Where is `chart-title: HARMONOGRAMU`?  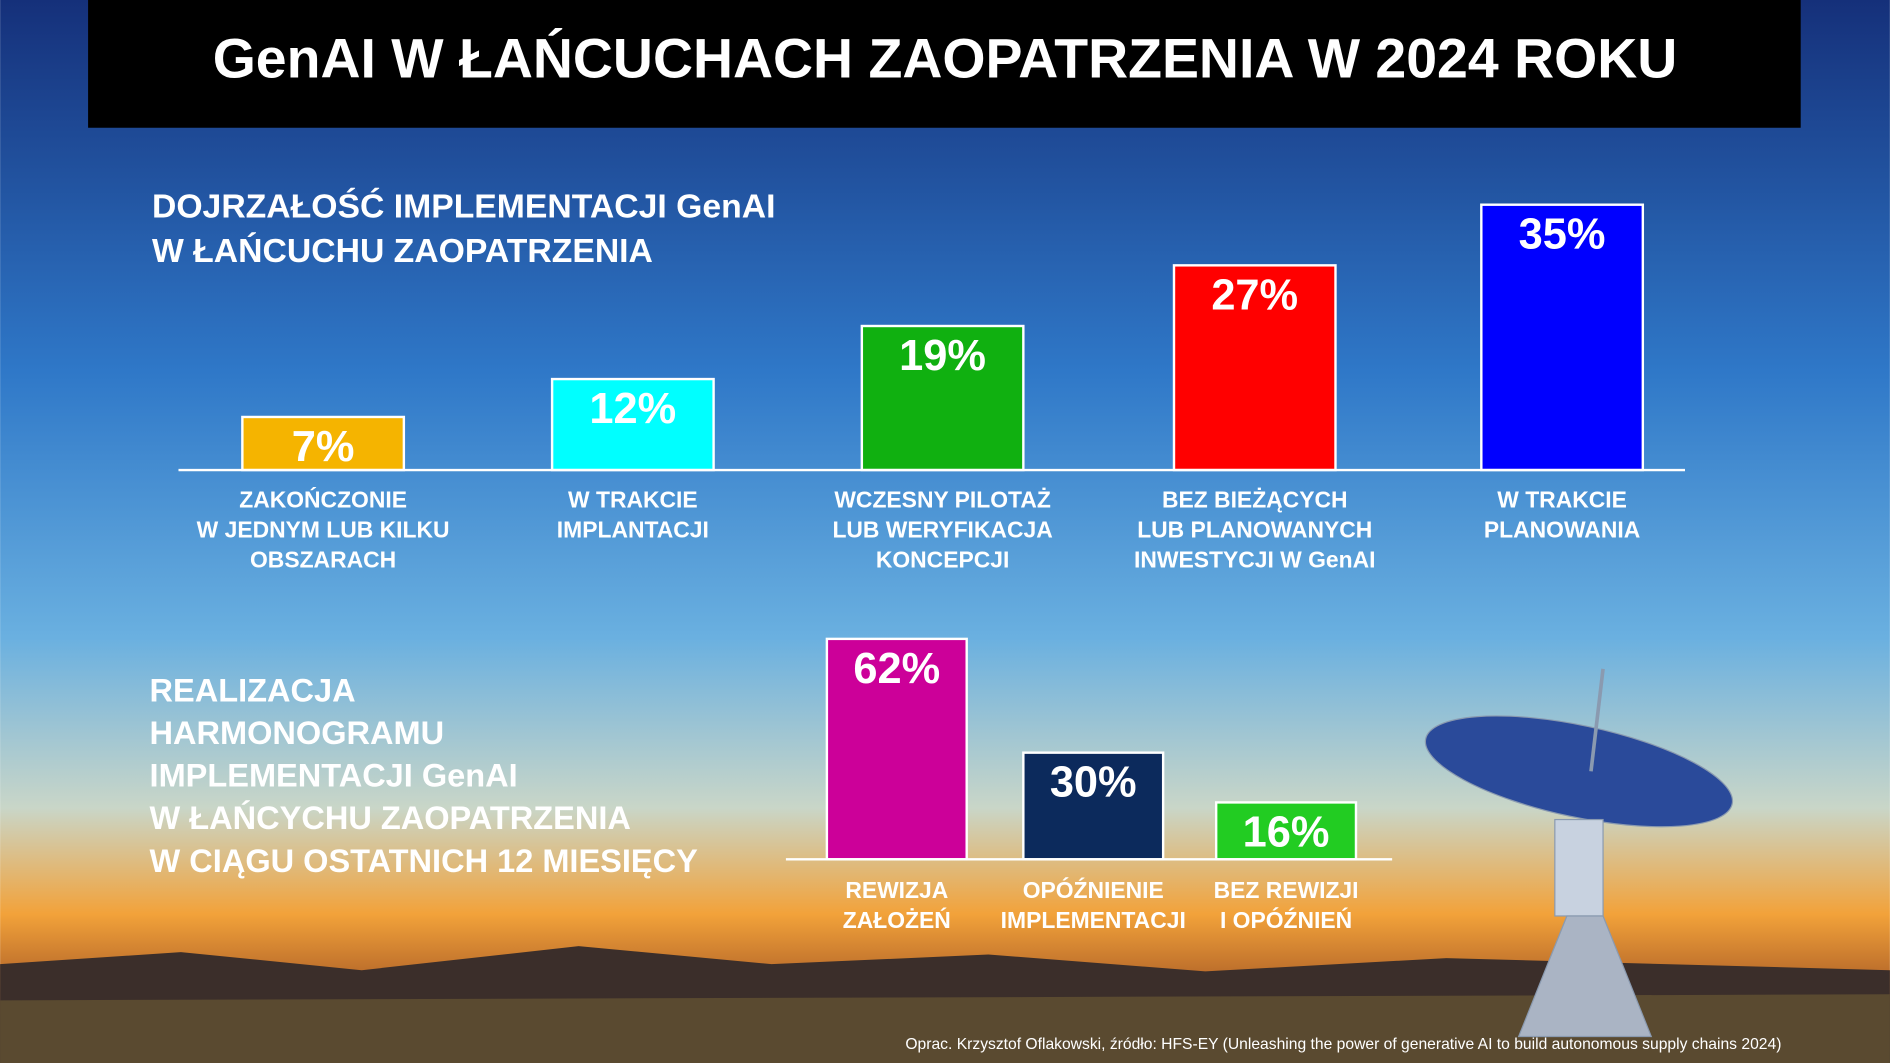
chart-title: HARMONOGRAMU is located at coordinates (297, 733).